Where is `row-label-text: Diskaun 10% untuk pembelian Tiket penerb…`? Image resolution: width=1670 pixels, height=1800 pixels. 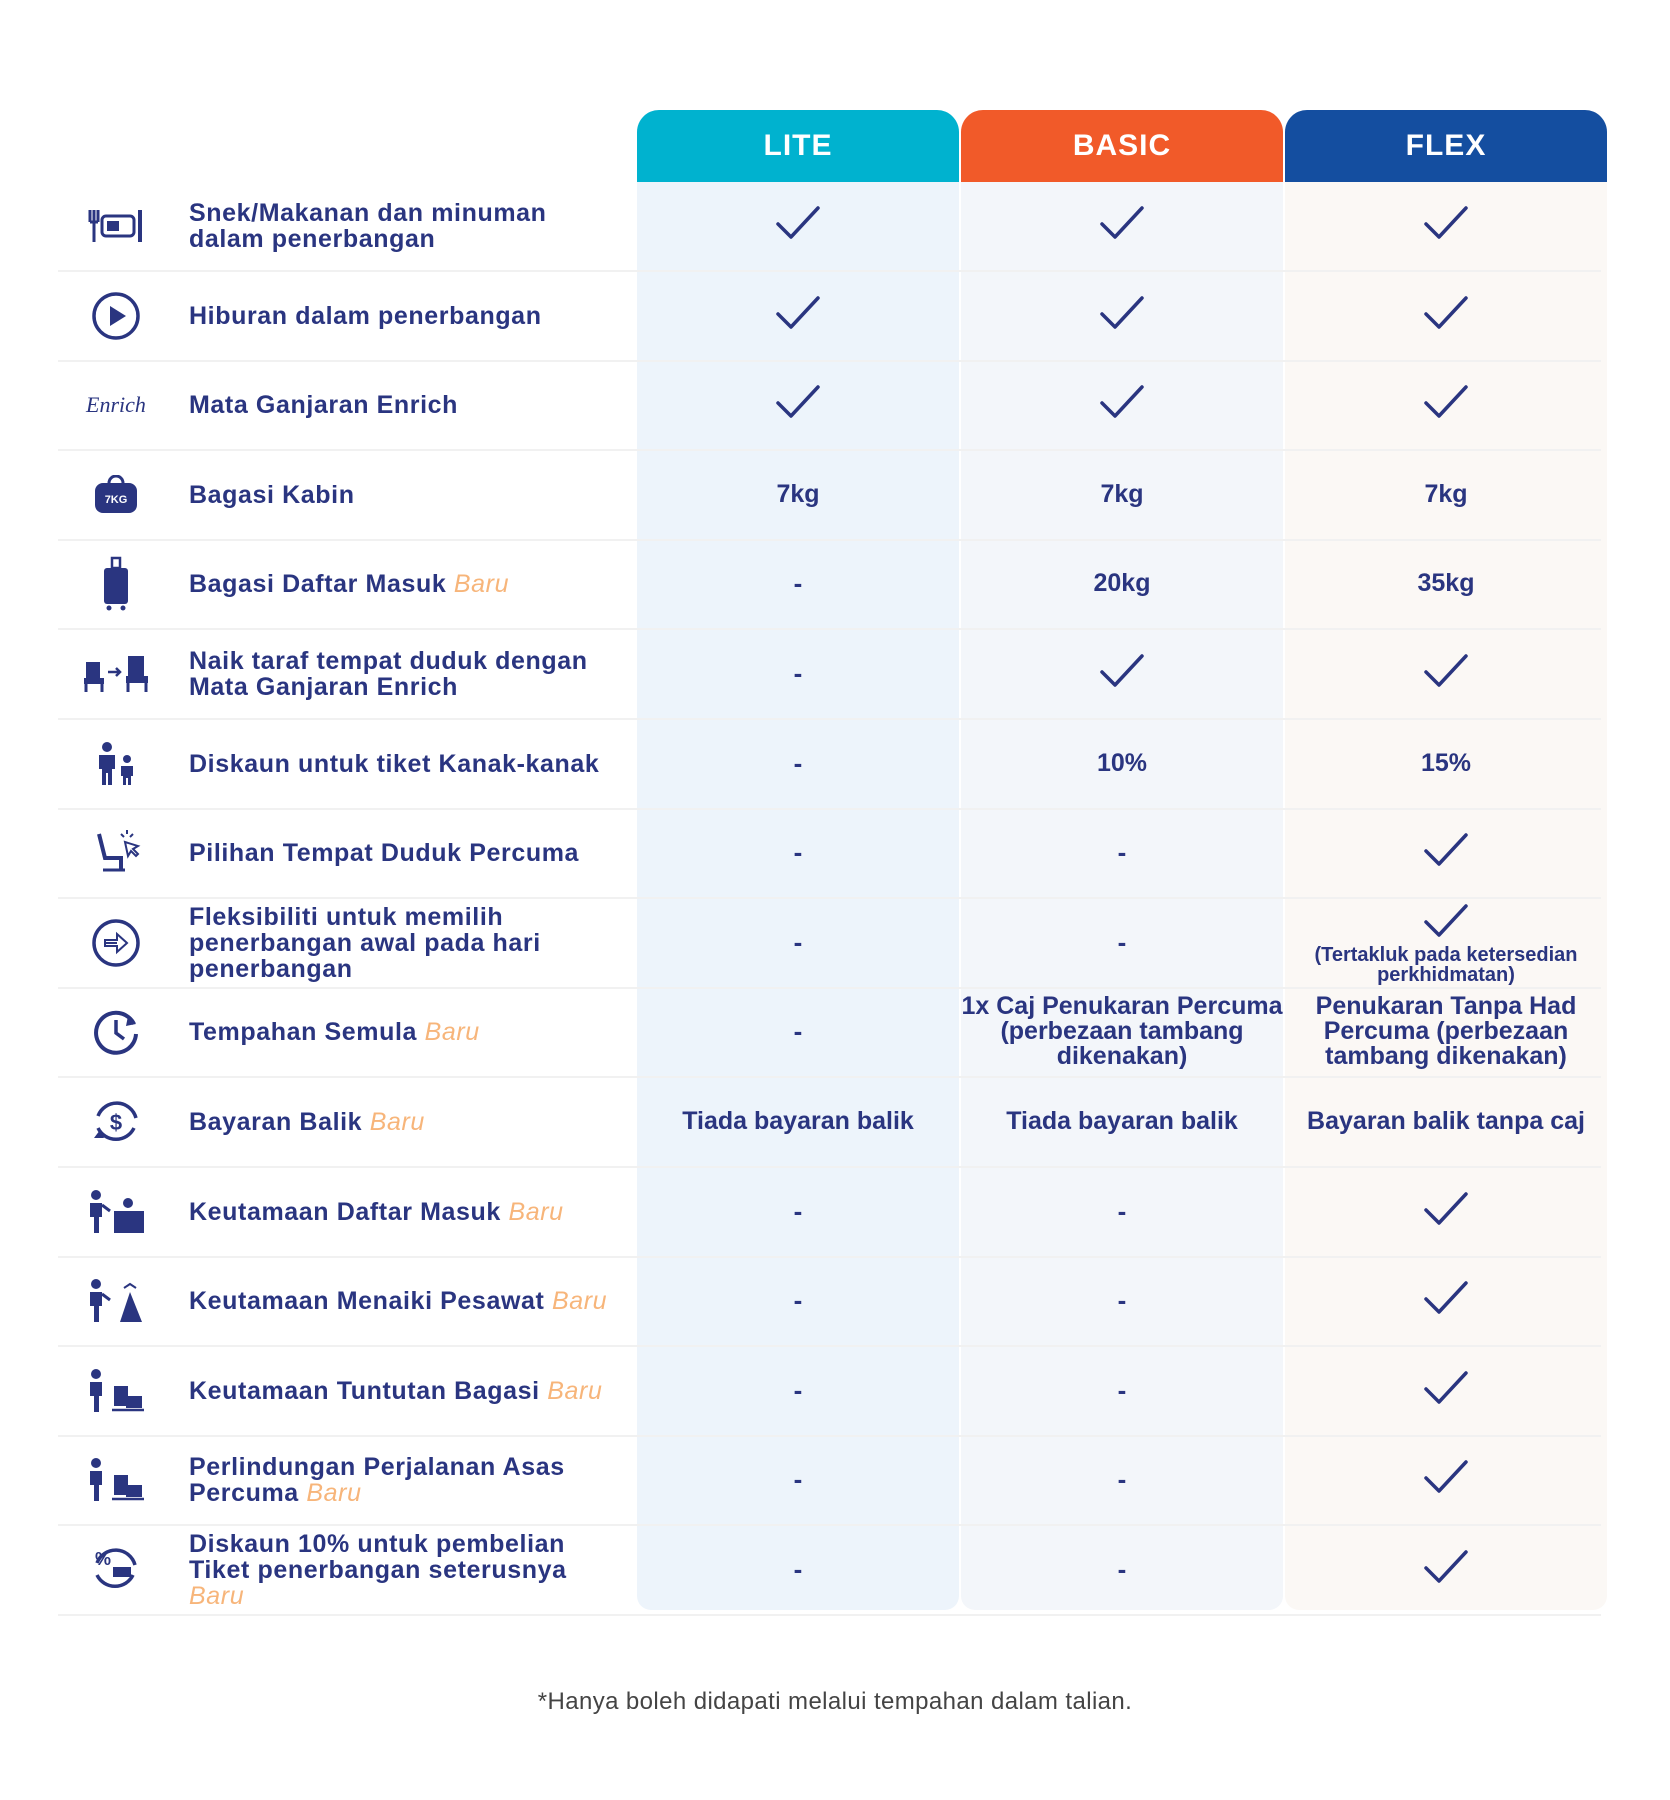
row-label-text: Diskaun 10% untuk pembelian Tiket penerb… is located at coordinates (378, 1556).